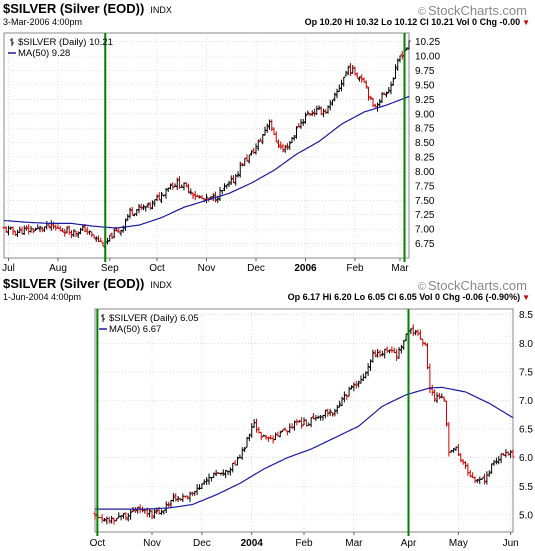 Image resolution: width=535 pixels, height=551 pixels. Describe the element at coordinates (425, 85) in the screenshot. I see `y-tick-label: 9.50` at that location.